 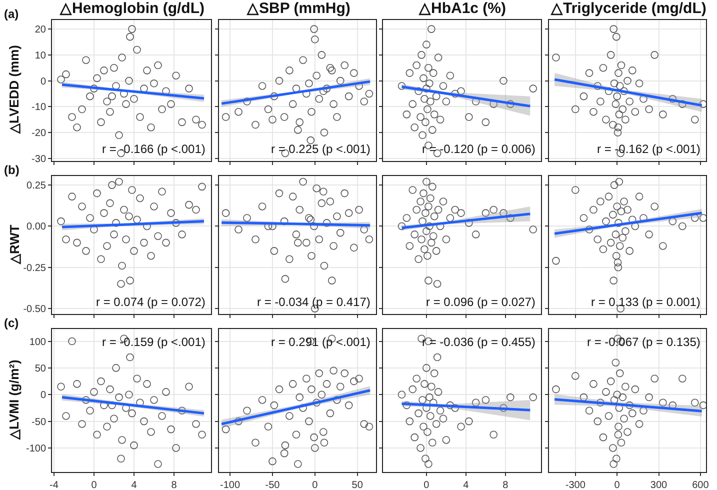 What do you see at coordinates (43, 82) in the screenshot?
I see `y-tick-label: 0` at bounding box center [43, 82].